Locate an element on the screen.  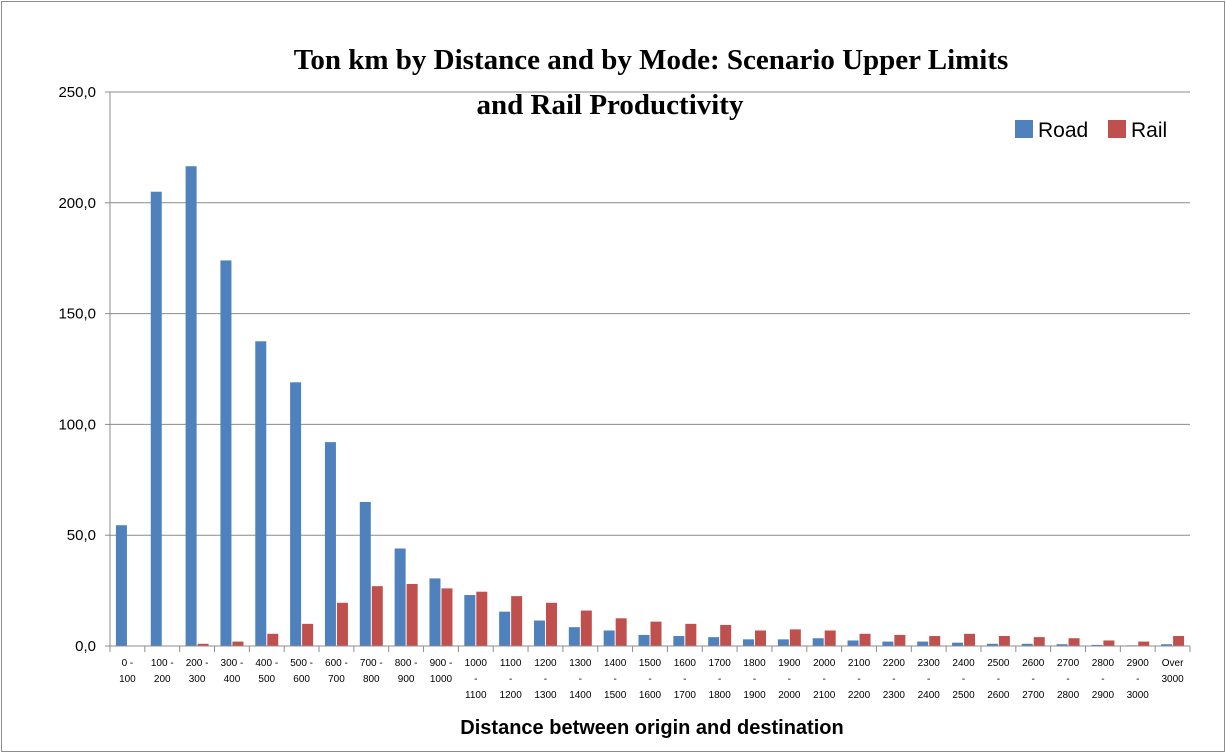
x-tick-label: 400 is located at coordinates (232, 679).